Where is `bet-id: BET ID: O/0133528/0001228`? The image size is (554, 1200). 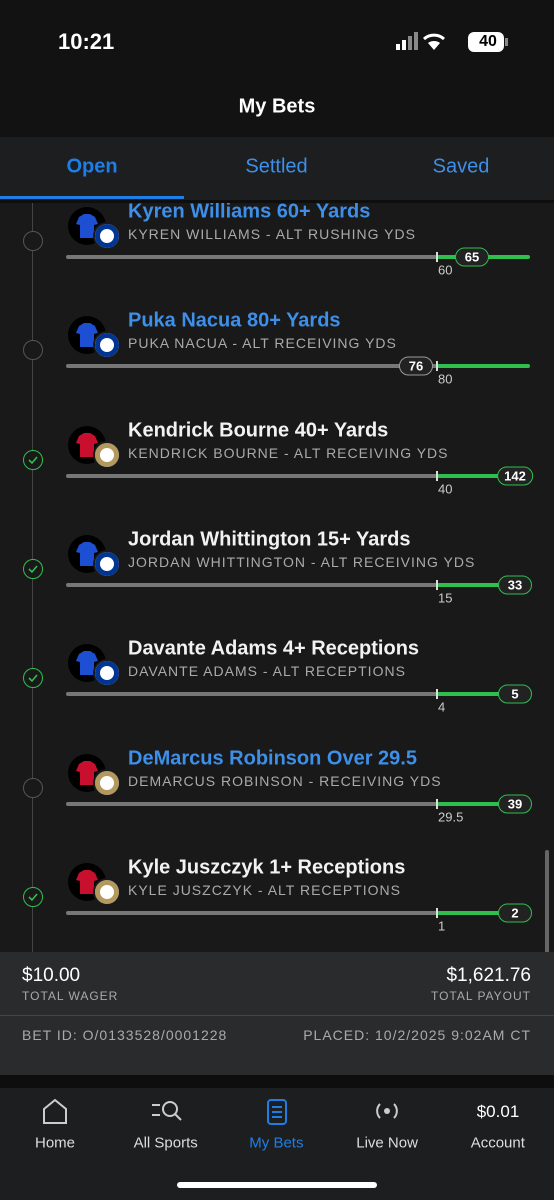
bet-id: BET ID: O/0133528/0001228 is located at coordinates (125, 1035).